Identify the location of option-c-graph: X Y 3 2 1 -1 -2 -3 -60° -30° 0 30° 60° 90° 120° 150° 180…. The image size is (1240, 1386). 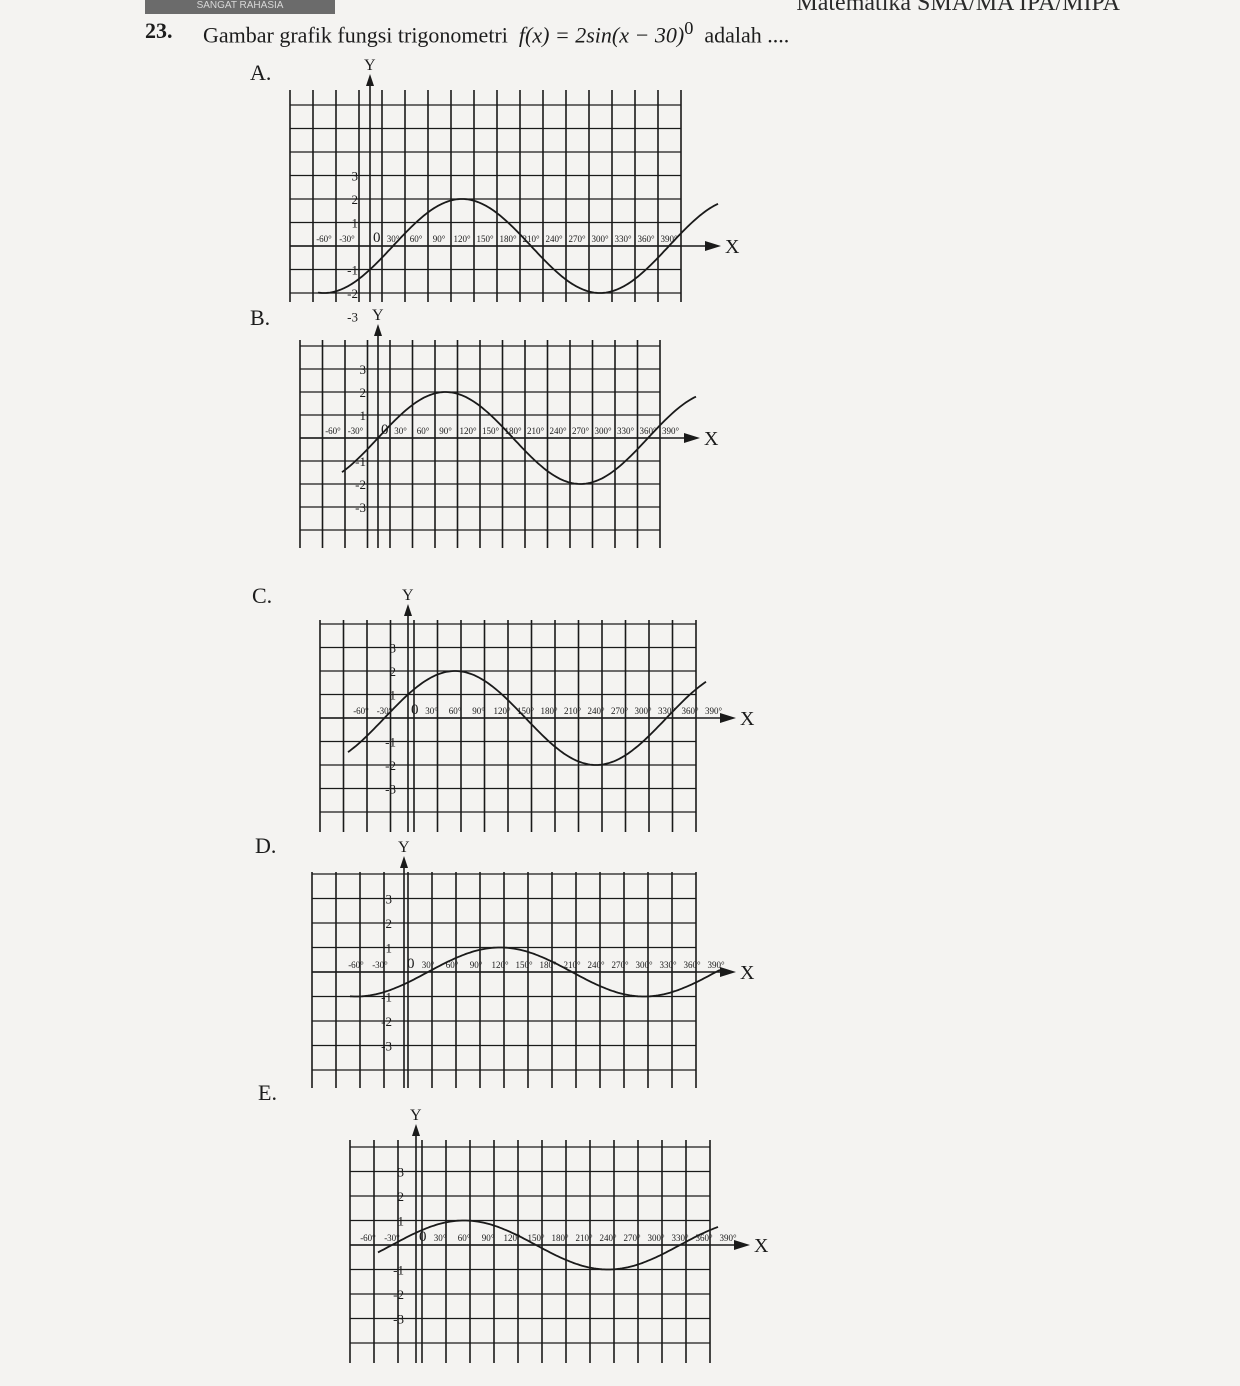
(537, 709).